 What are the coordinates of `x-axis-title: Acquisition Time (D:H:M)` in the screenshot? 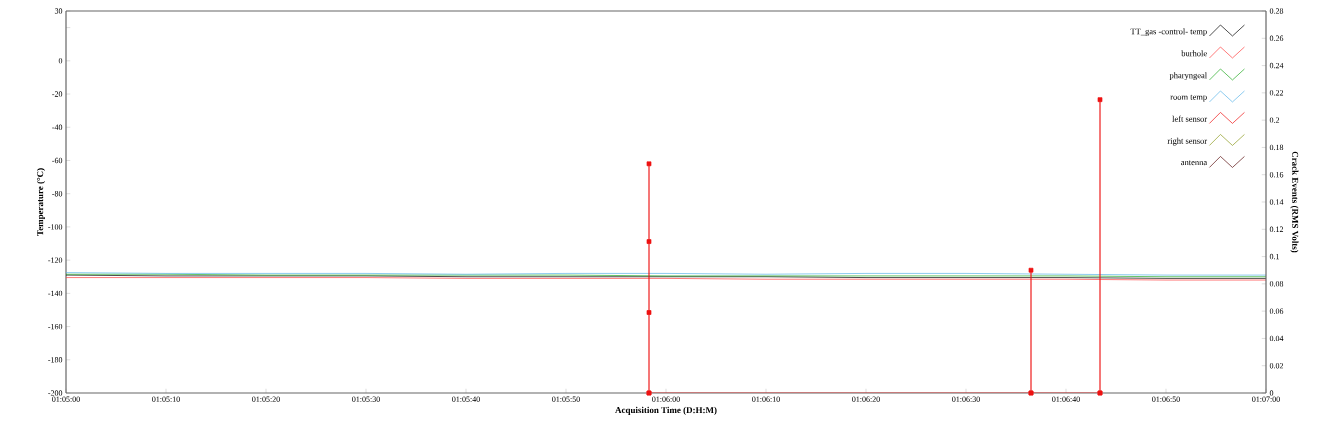 It's located at (666, 410).